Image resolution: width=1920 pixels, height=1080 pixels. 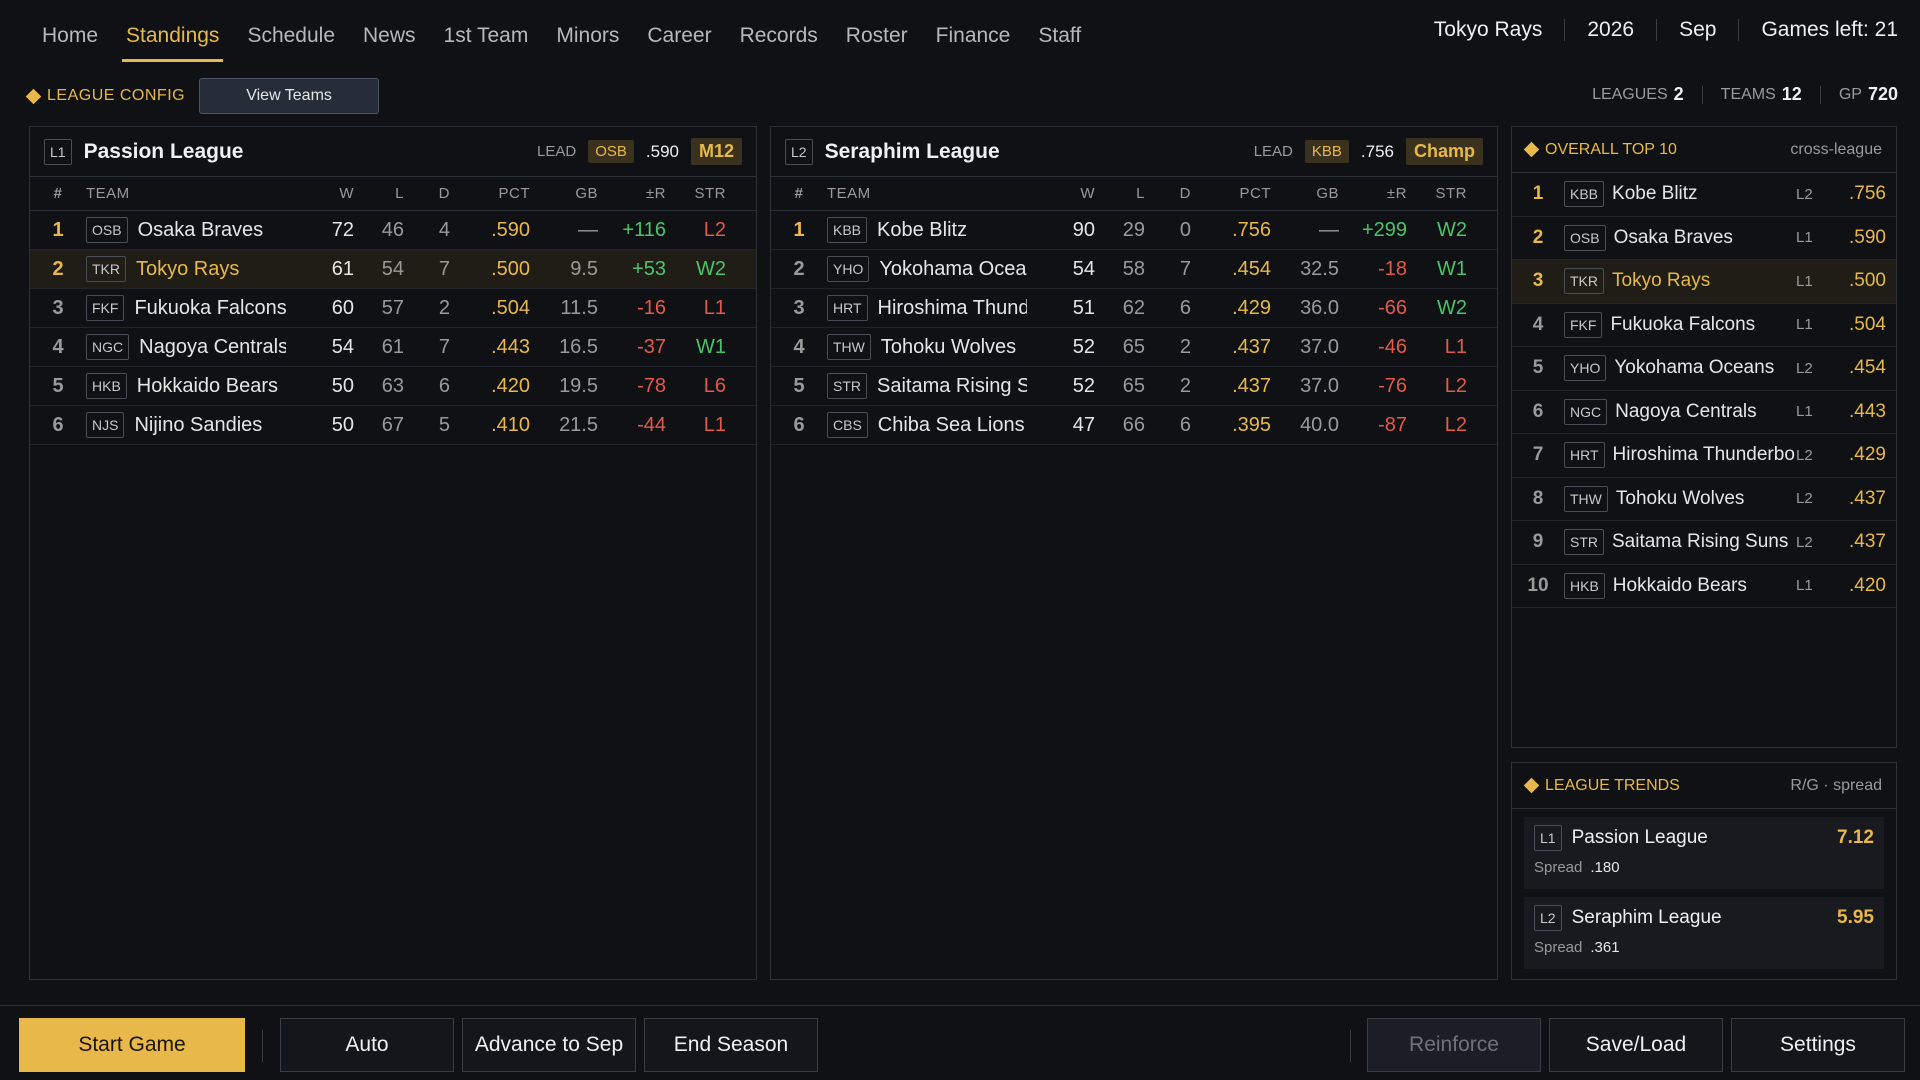 What do you see at coordinates (1584, 281) in the screenshot?
I see `team-code: TKR` at bounding box center [1584, 281].